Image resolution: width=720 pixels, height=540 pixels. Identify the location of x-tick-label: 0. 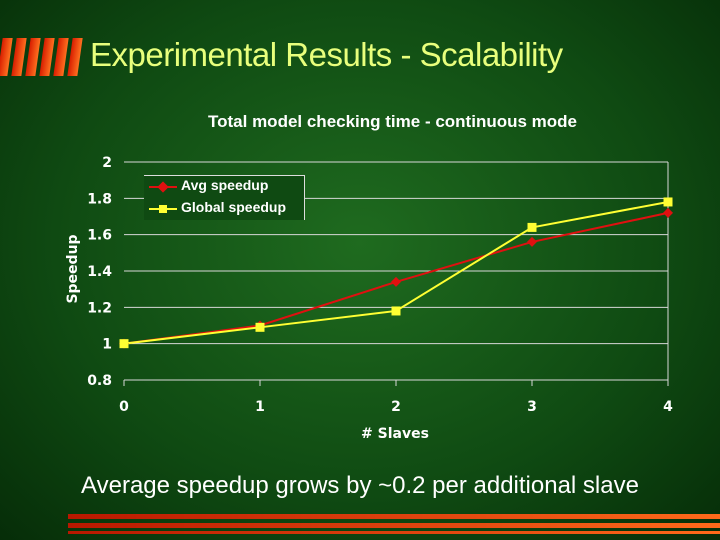
(124, 407).